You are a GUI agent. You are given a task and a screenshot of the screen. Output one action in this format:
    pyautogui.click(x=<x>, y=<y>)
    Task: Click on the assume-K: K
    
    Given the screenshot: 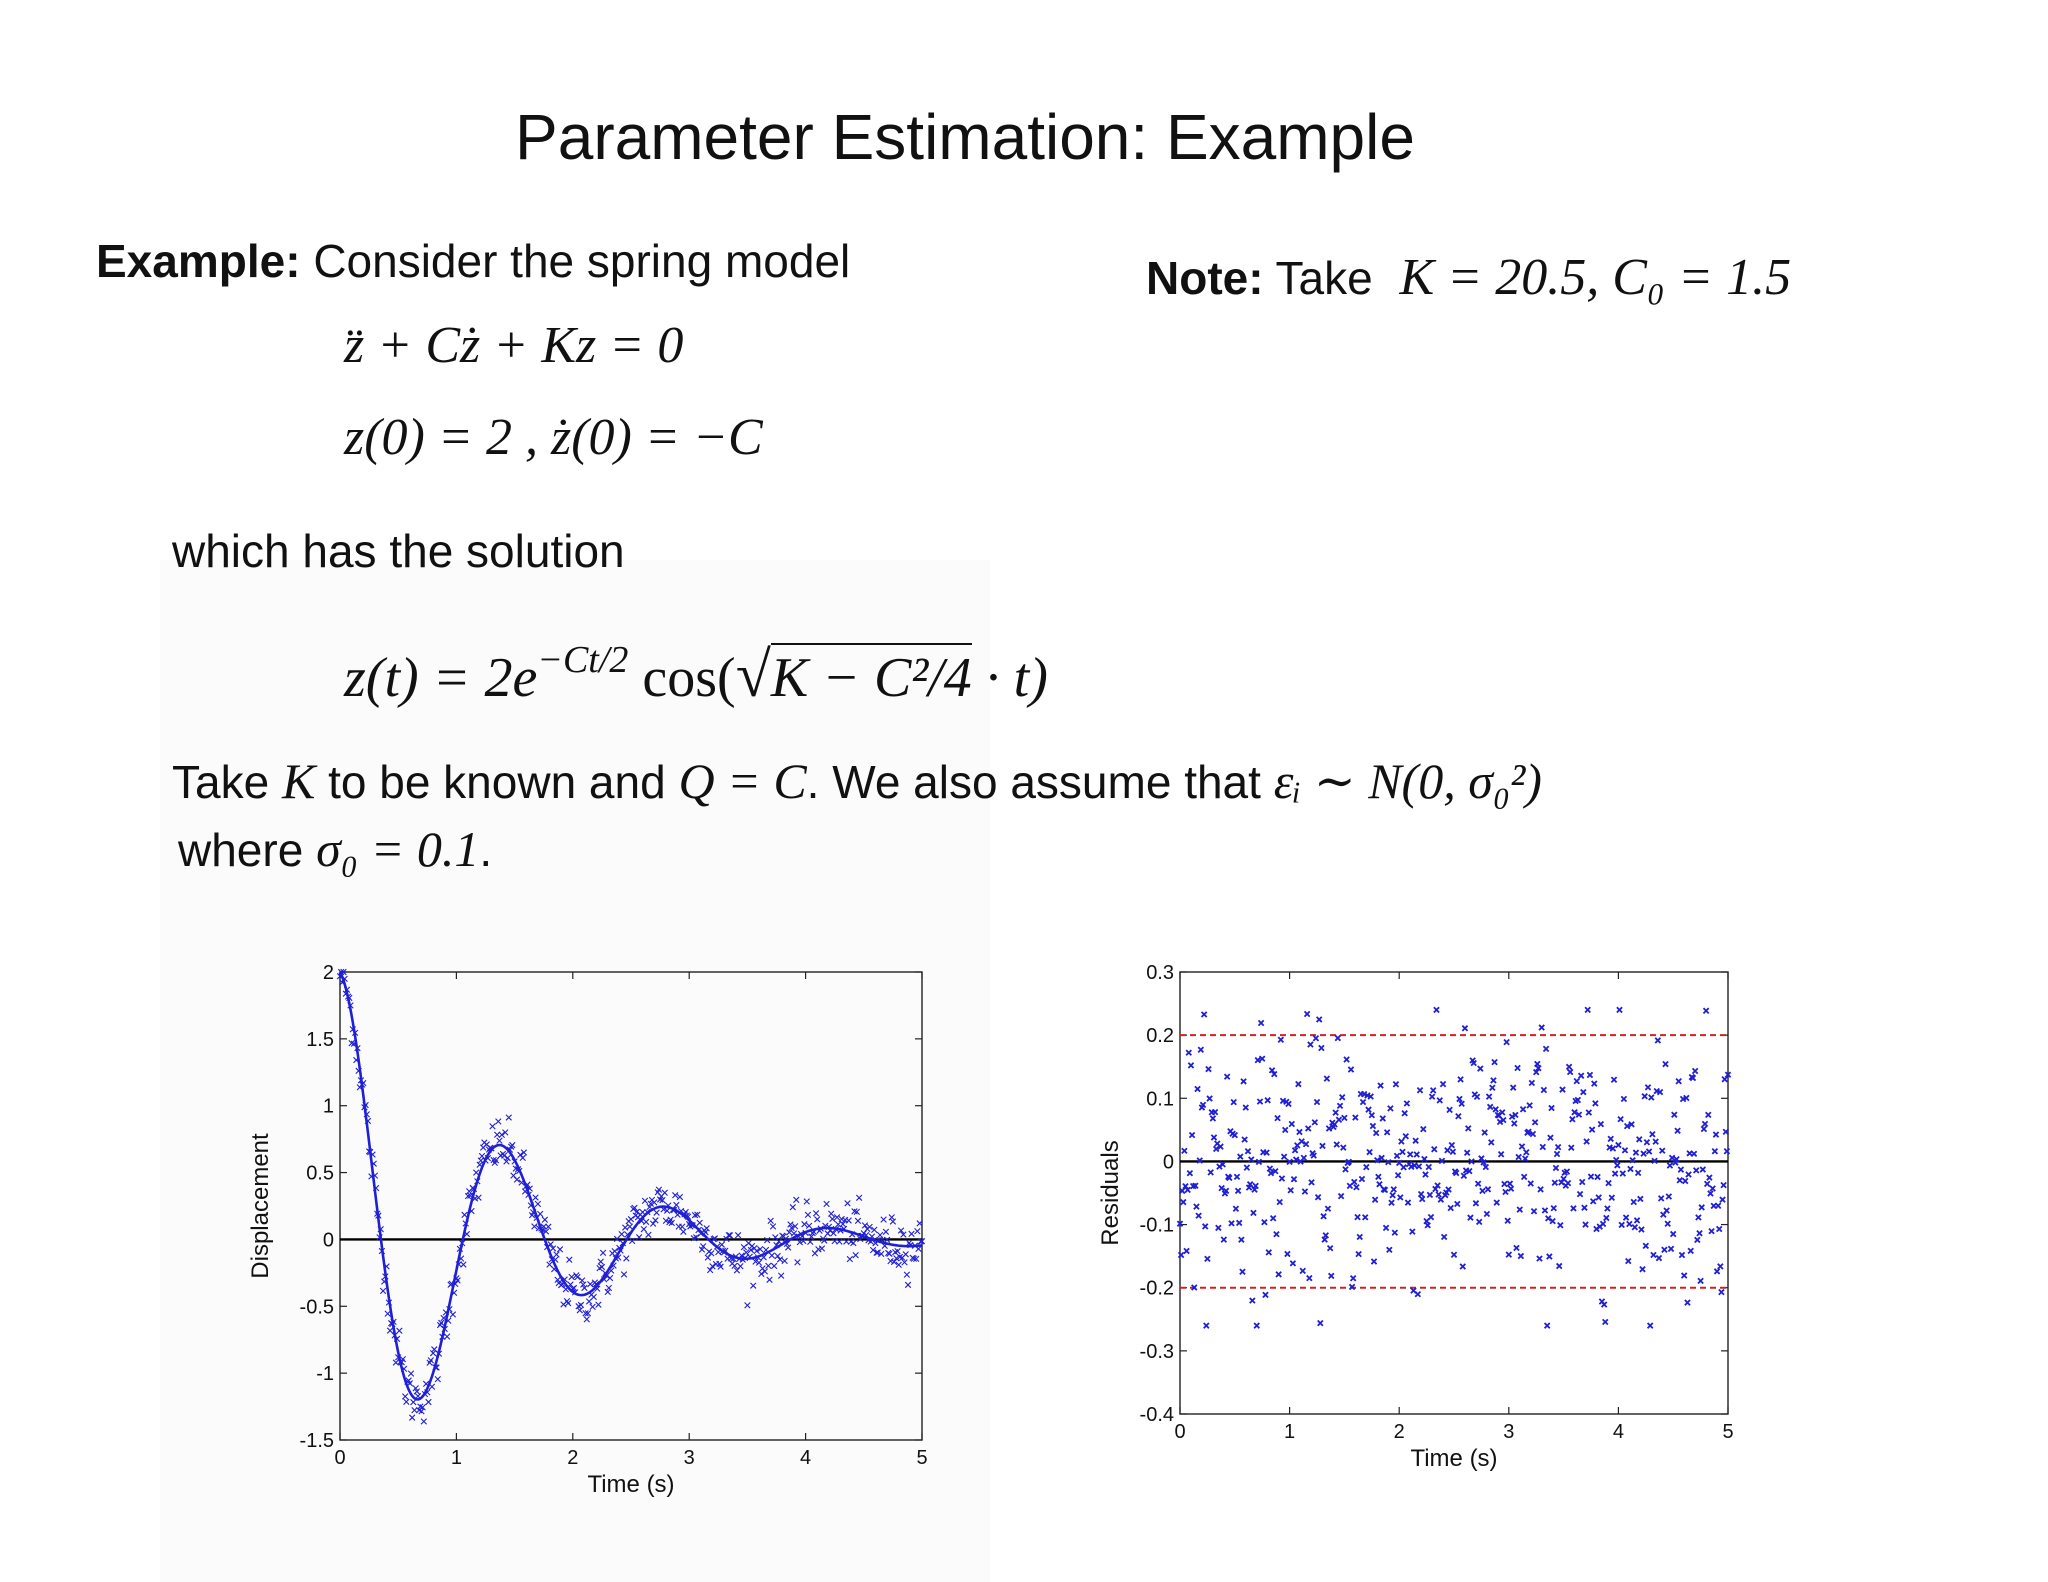 What is the action you would take?
    pyautogui.click(x=298, y=781)
    